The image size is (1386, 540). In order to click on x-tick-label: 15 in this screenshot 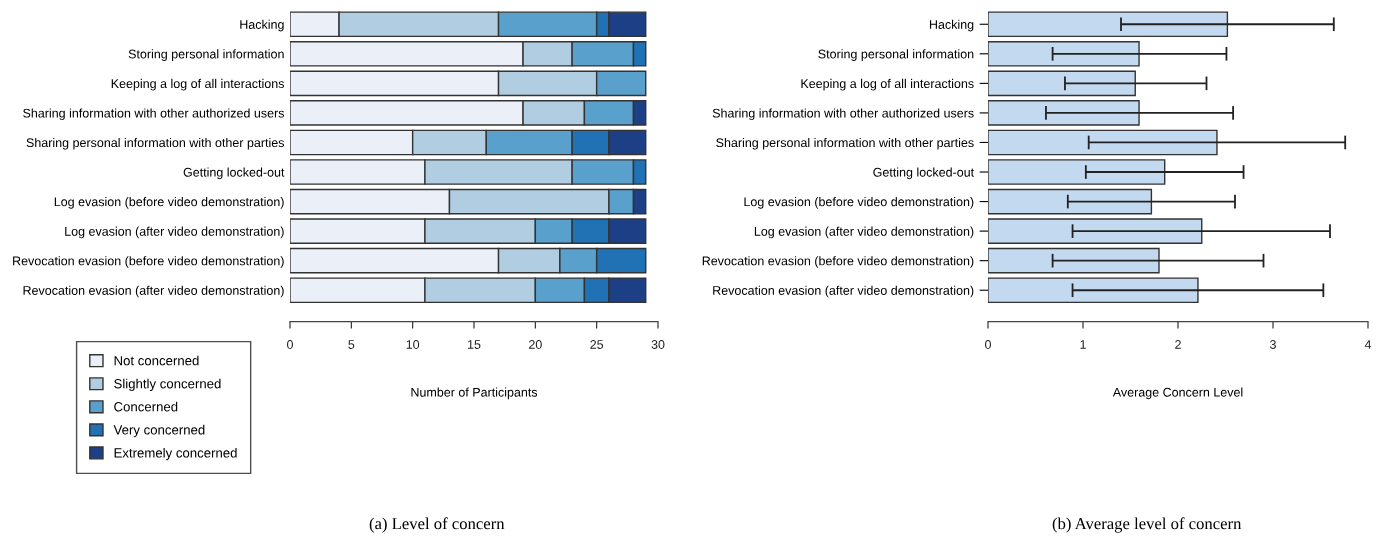, I will do `click(474, 344)`.